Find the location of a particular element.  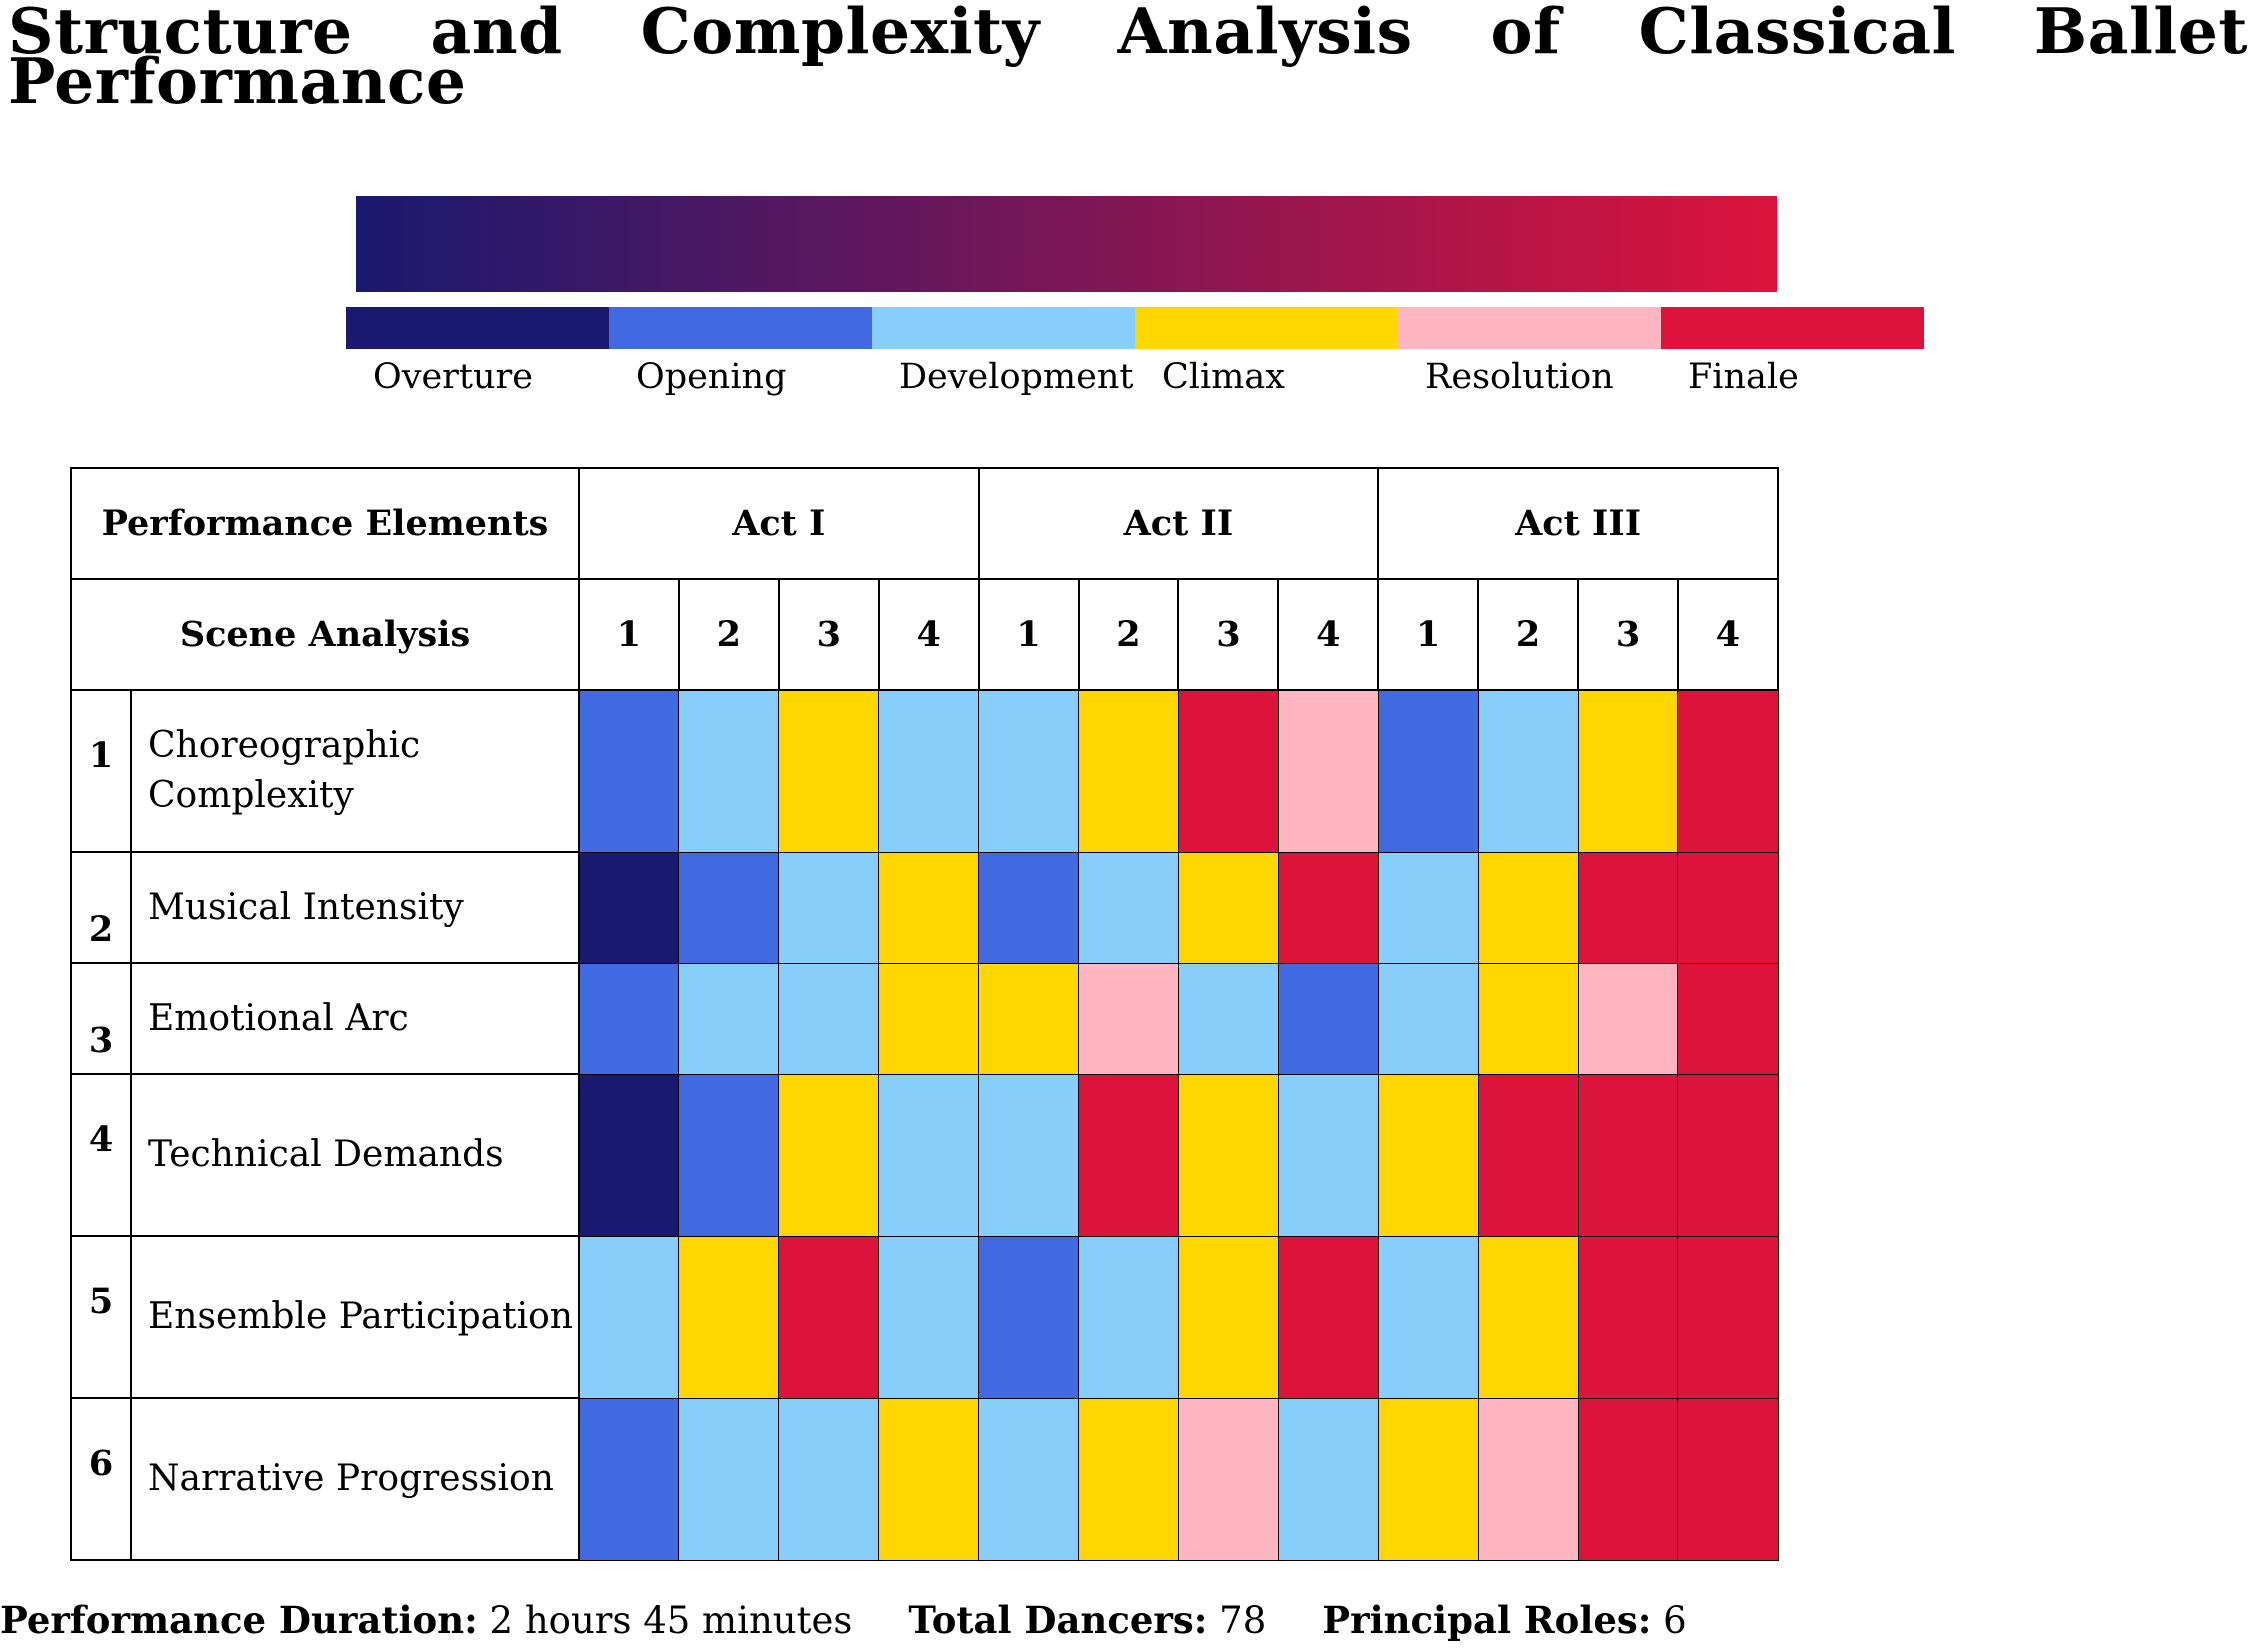

performance-elements-header: Performance Elements is located at coordinates (325, 523).